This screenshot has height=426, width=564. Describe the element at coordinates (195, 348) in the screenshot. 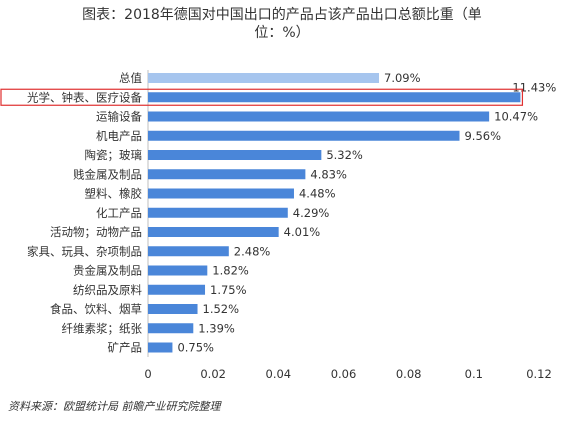

I see `data-label: 0.75%` at that location.